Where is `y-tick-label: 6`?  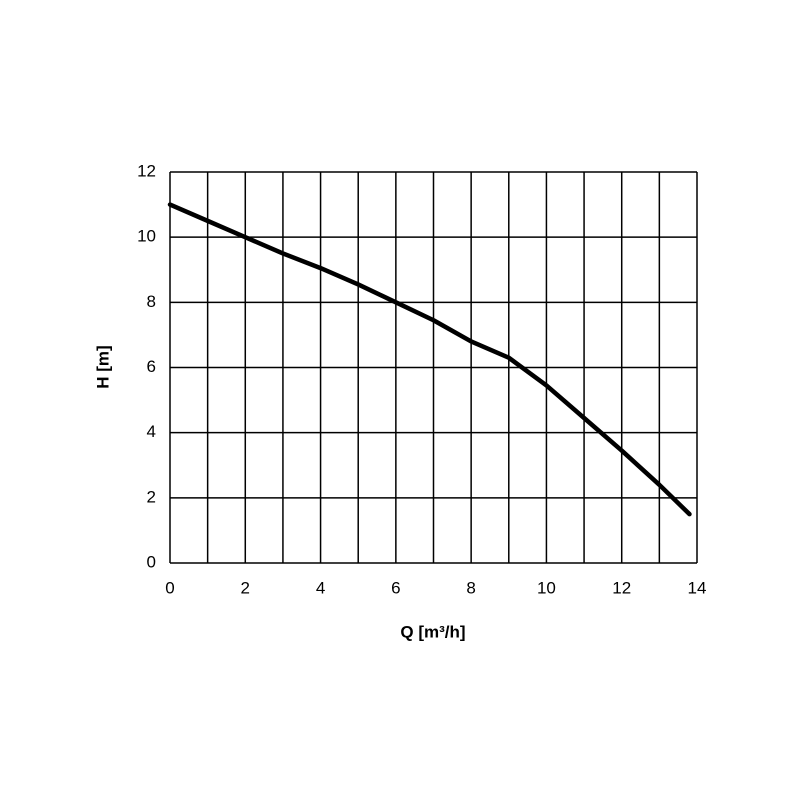 y-tick-label: 6 is located at coordinates (151, 366).